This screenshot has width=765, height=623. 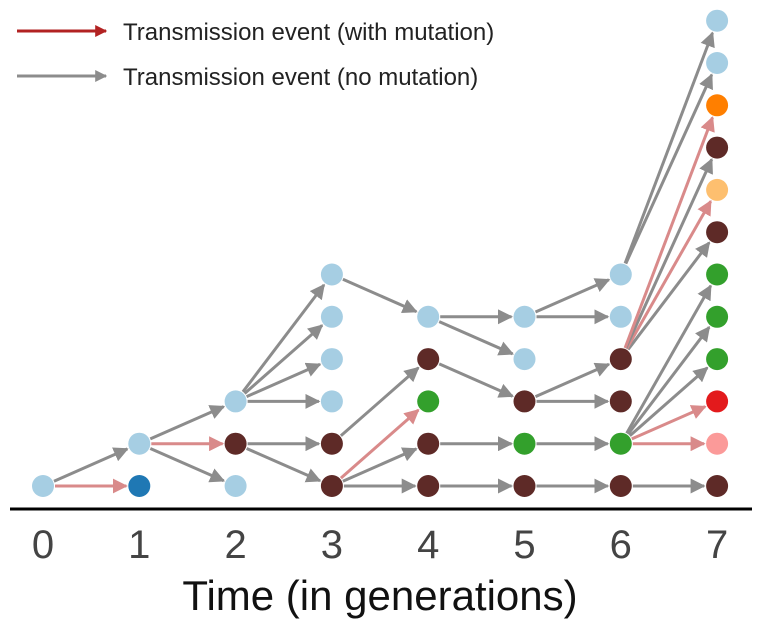 I want to click on node-gen7-orange, so click(x=717, y=105).